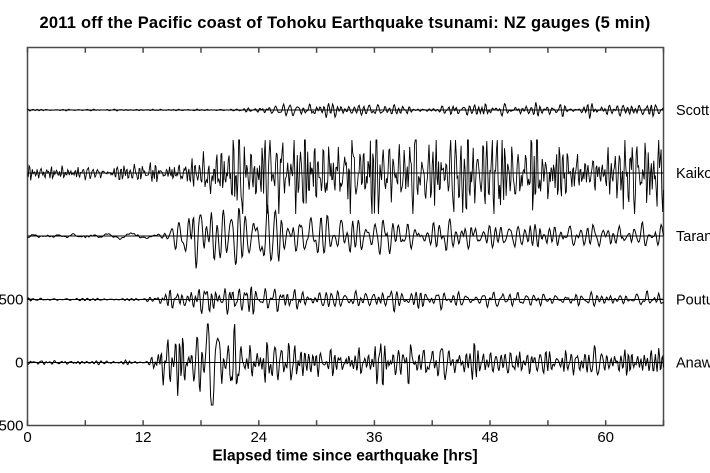 This screenshot has height=473, width=710. I want to click on svg-text: -500, so click(12, 426).